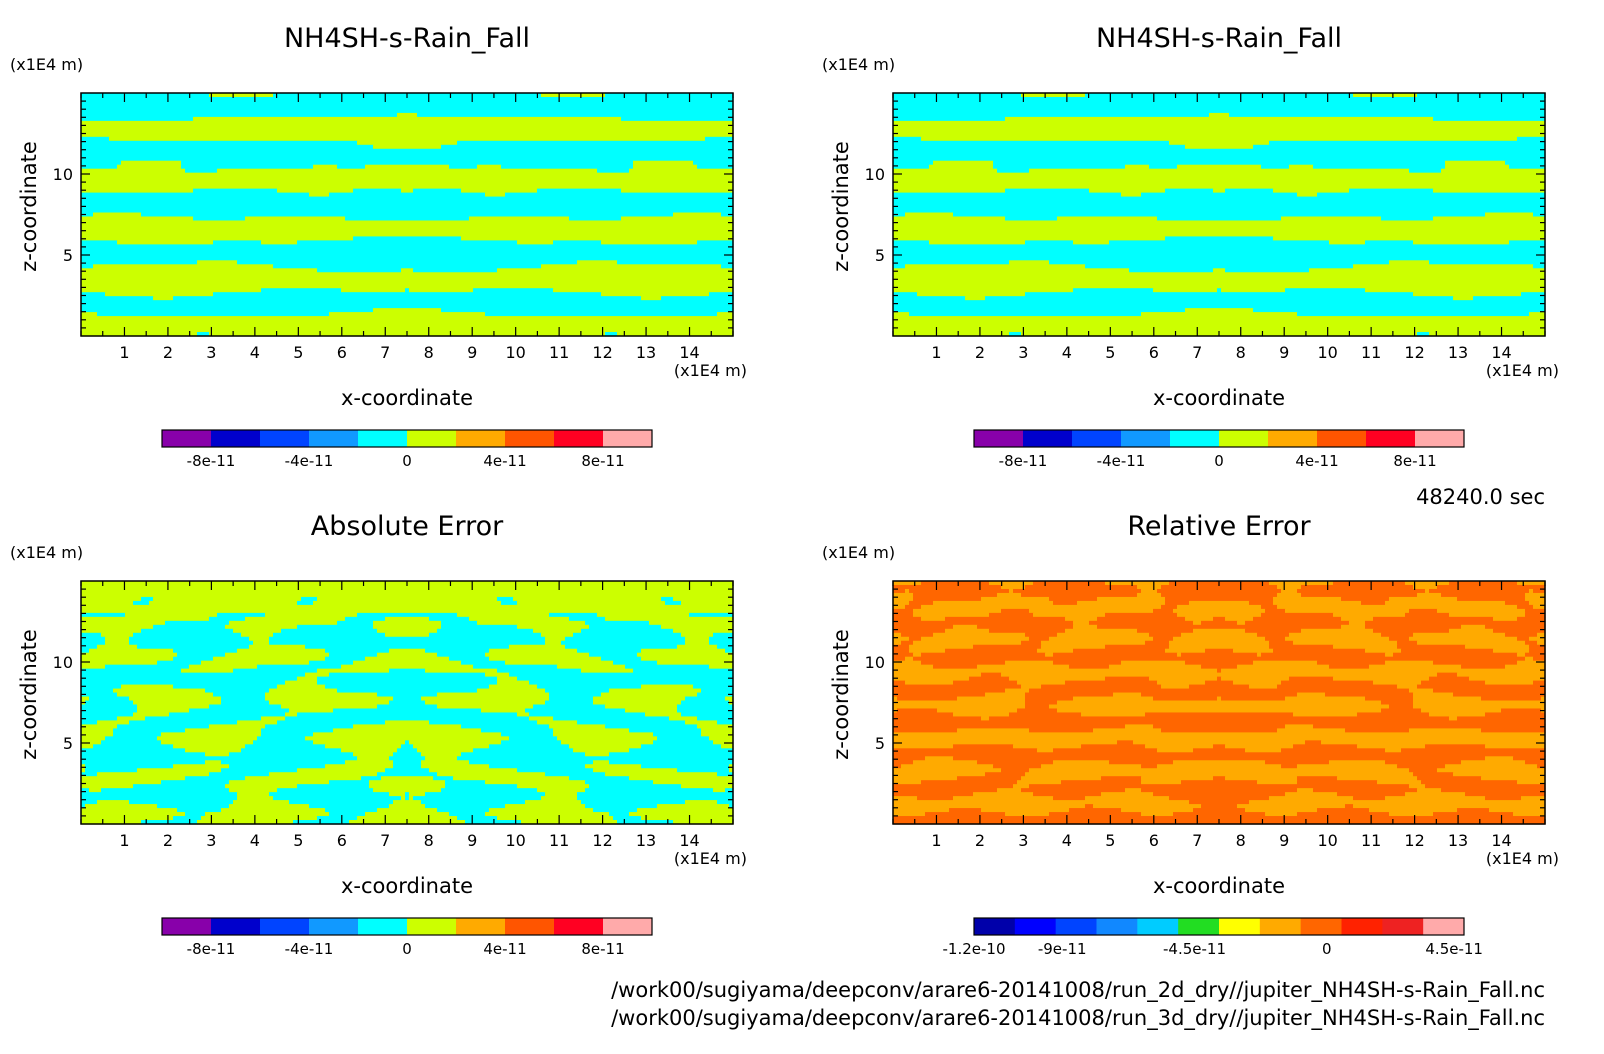 This screenshot has width=1604, height=1054. I want to click on colorbar-label: 4e-11, so click(504, 461).